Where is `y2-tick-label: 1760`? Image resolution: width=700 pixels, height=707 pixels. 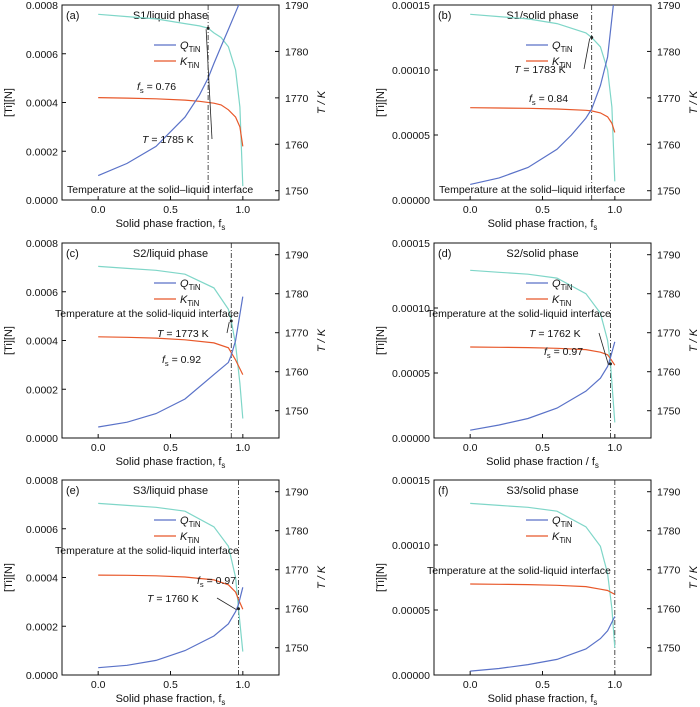
y2-tick-label: 1760 is located at coordinates (669, 373).